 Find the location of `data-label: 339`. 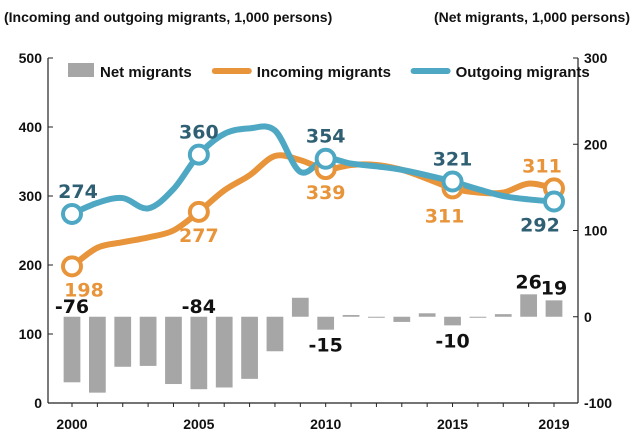

data-label: 339 is located at coordinates (326, 193).